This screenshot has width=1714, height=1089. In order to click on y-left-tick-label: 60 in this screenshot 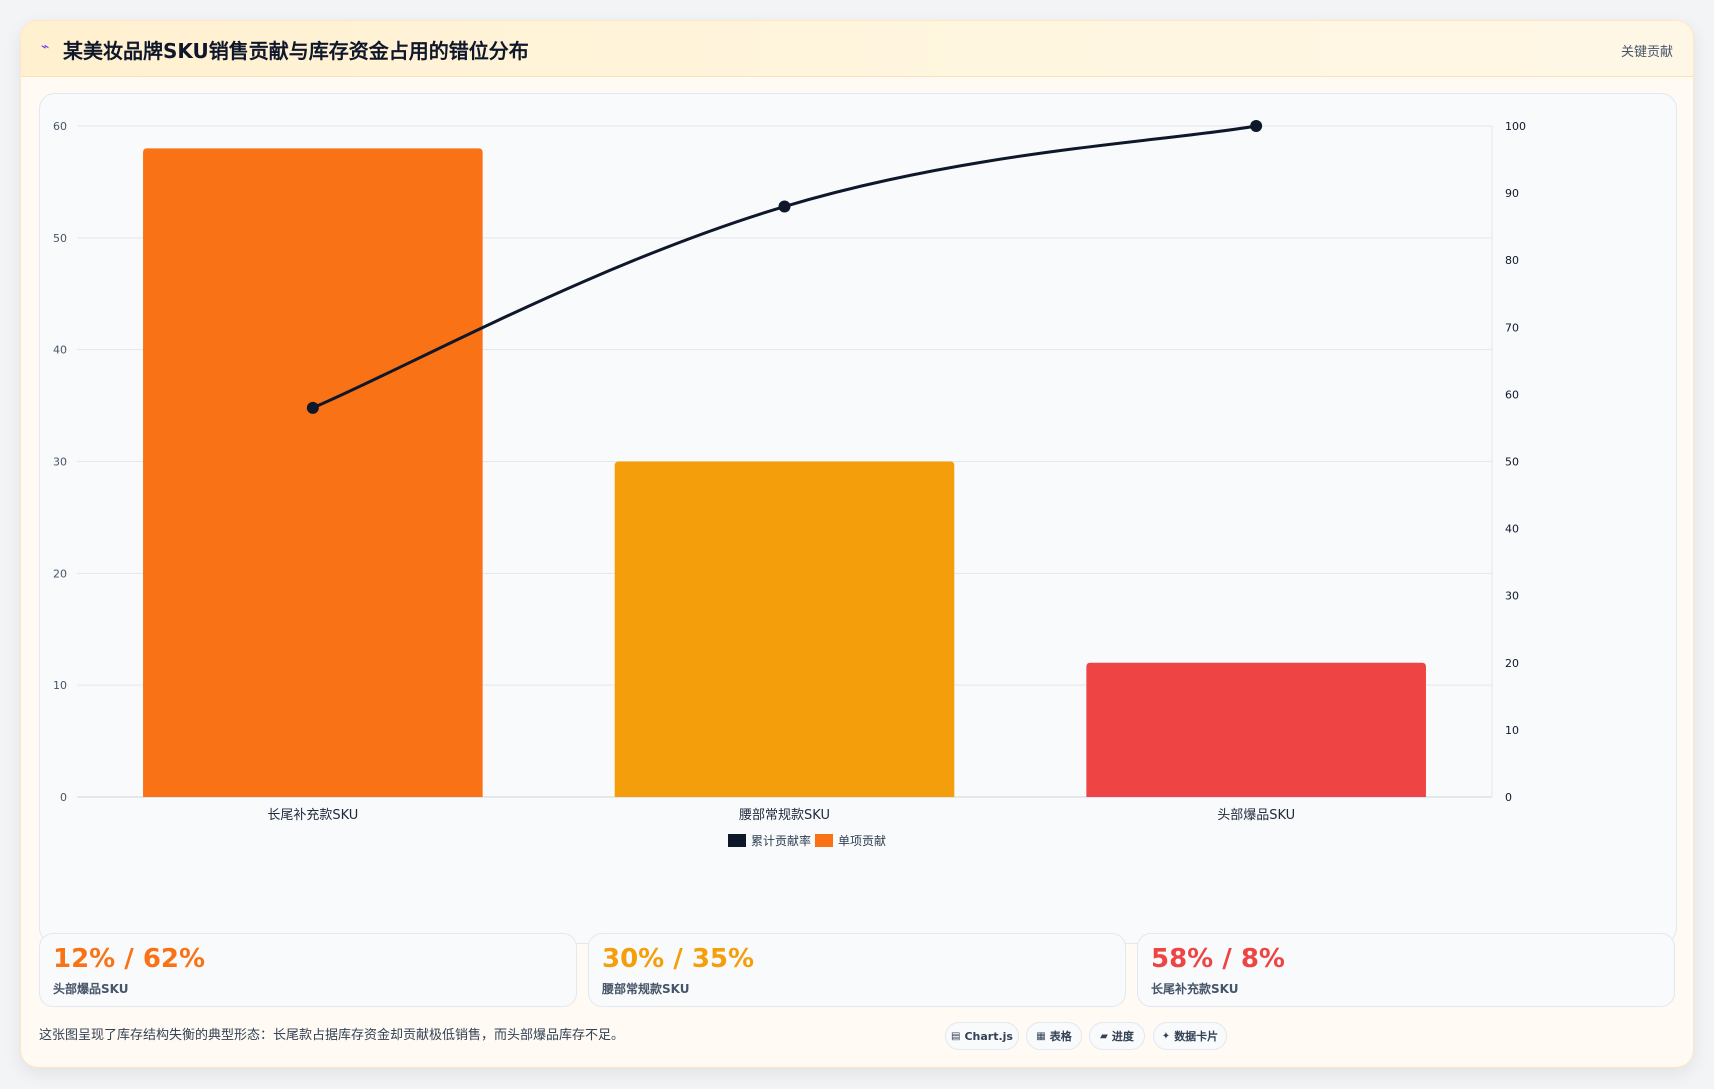, I will do `click(60, 126)`.